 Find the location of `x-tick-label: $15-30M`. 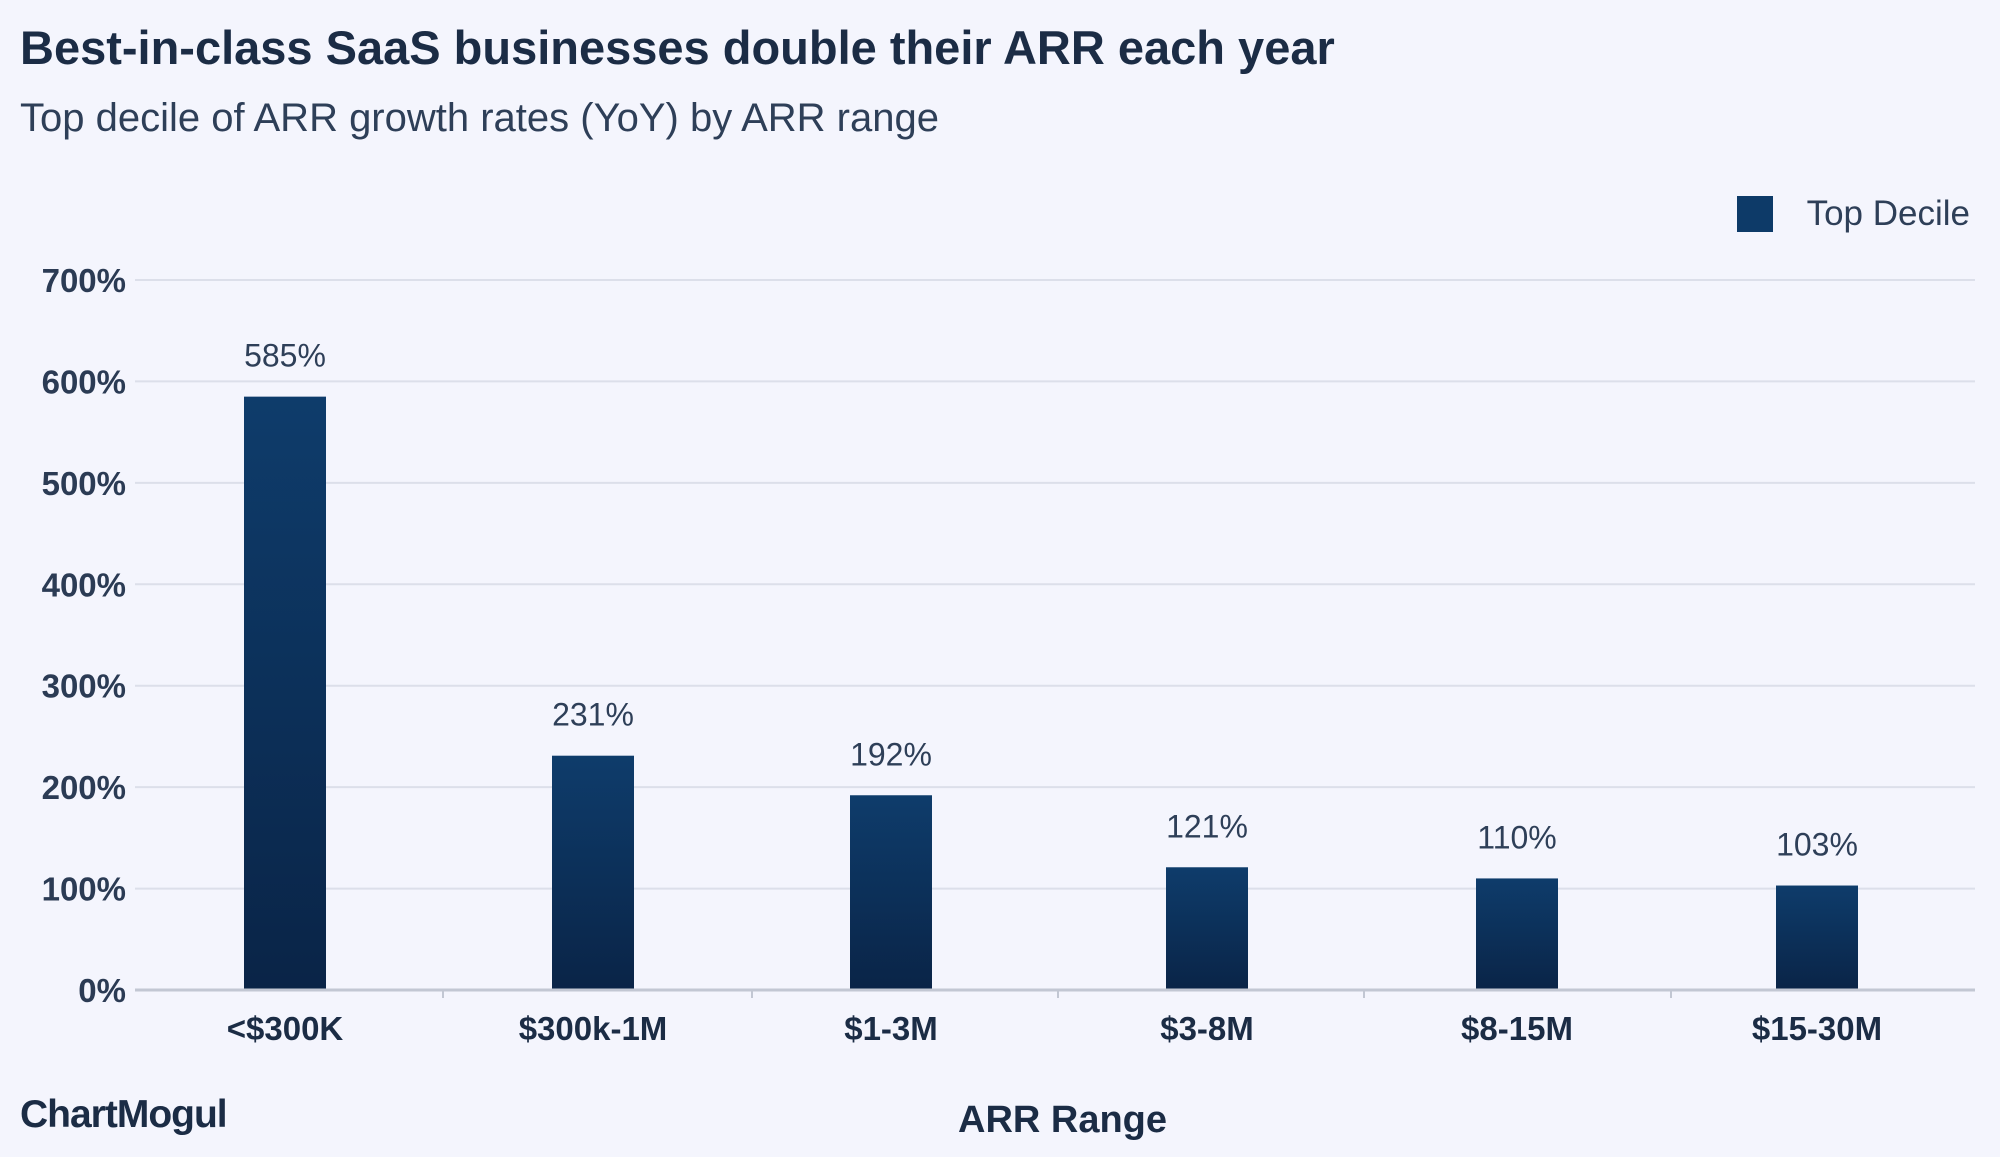

x-tick-label: $15-30M is located at coordinates (1817, 1028).